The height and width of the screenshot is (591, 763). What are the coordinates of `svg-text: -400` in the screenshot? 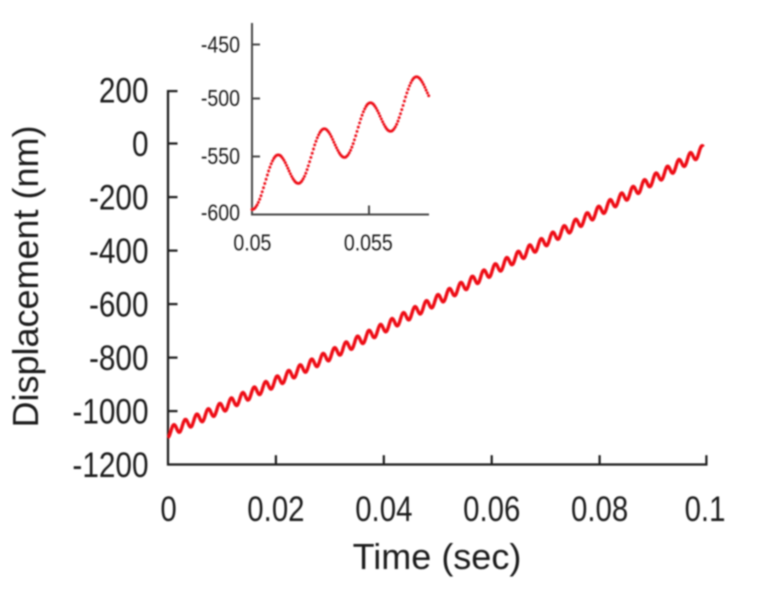 It's located at (119, 251).